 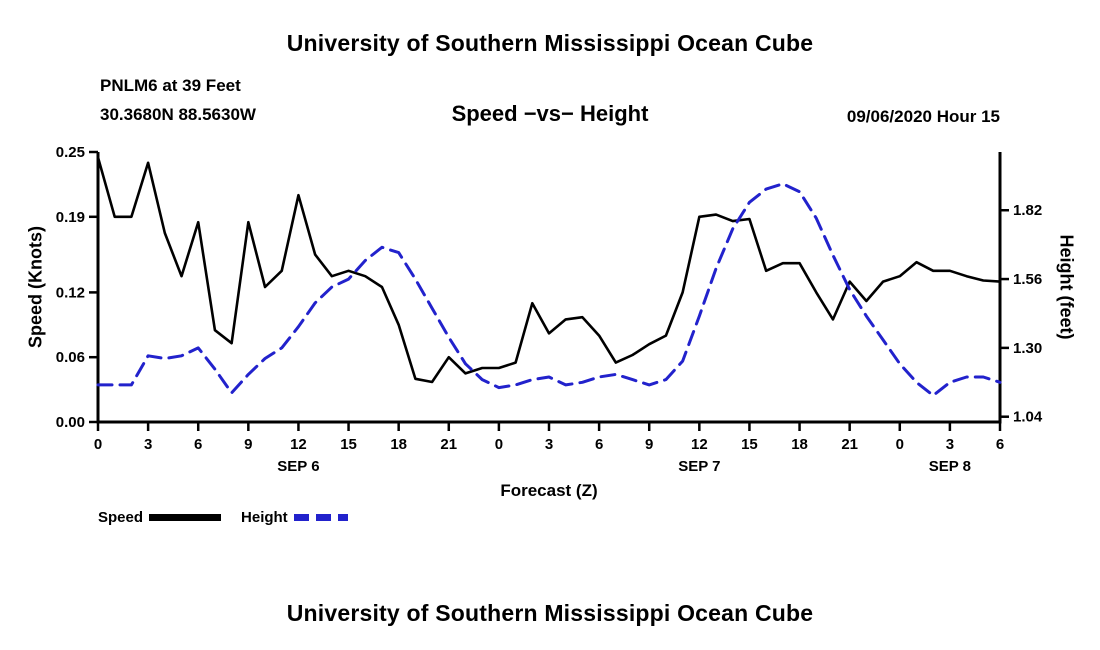 What do you see at coordinates (70, 292) in the screenshot?
I see `svg-text: 0.12` at bounding box center [70, 292].